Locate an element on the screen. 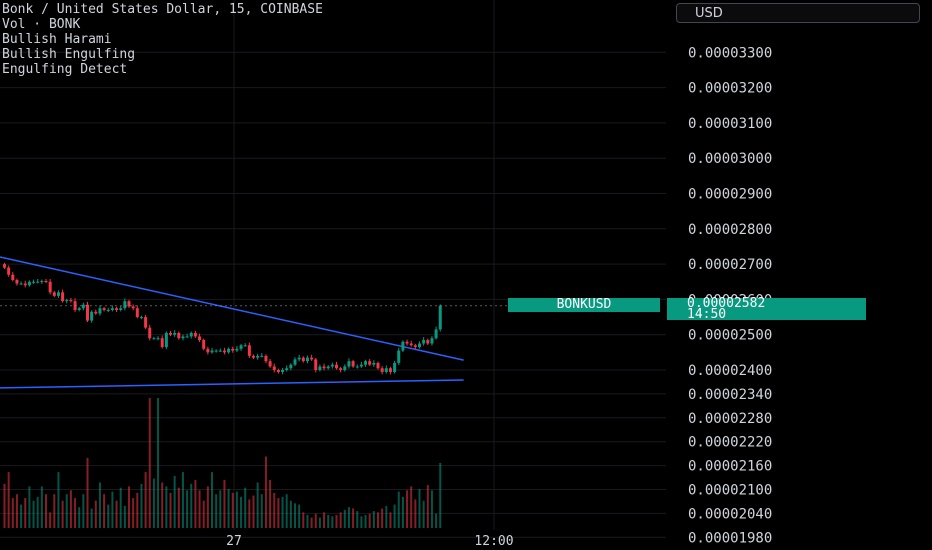 The width and height of the screenshot is (932, 550). time-tick-label: 12:00 is located at coordinates (493, 541).